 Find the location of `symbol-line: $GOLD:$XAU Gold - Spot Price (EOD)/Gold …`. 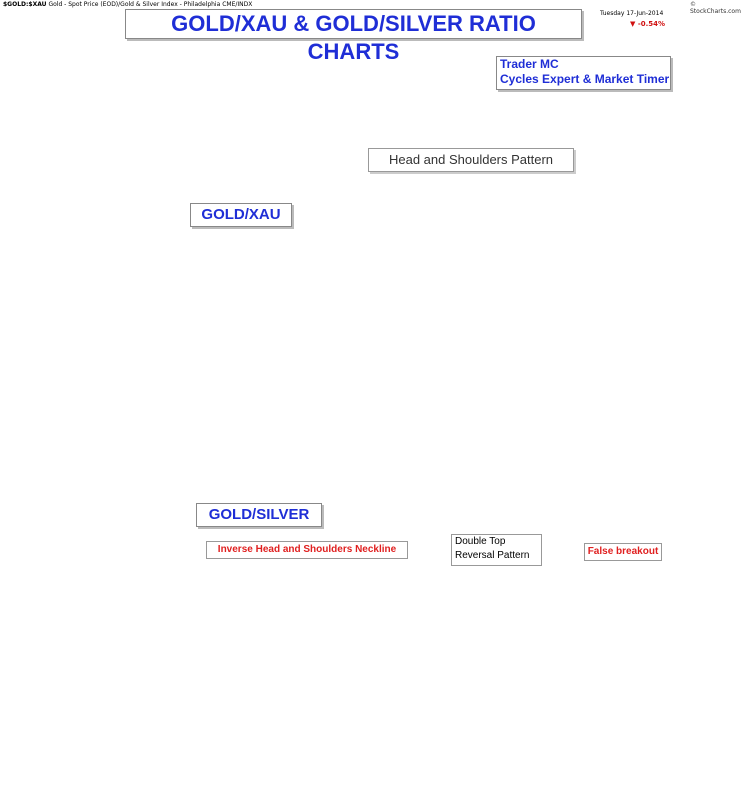

symbol-line: $GOLD:$XAU Gold - Spot Price (EOD)/Gold … is located at coordinates (127, 4).